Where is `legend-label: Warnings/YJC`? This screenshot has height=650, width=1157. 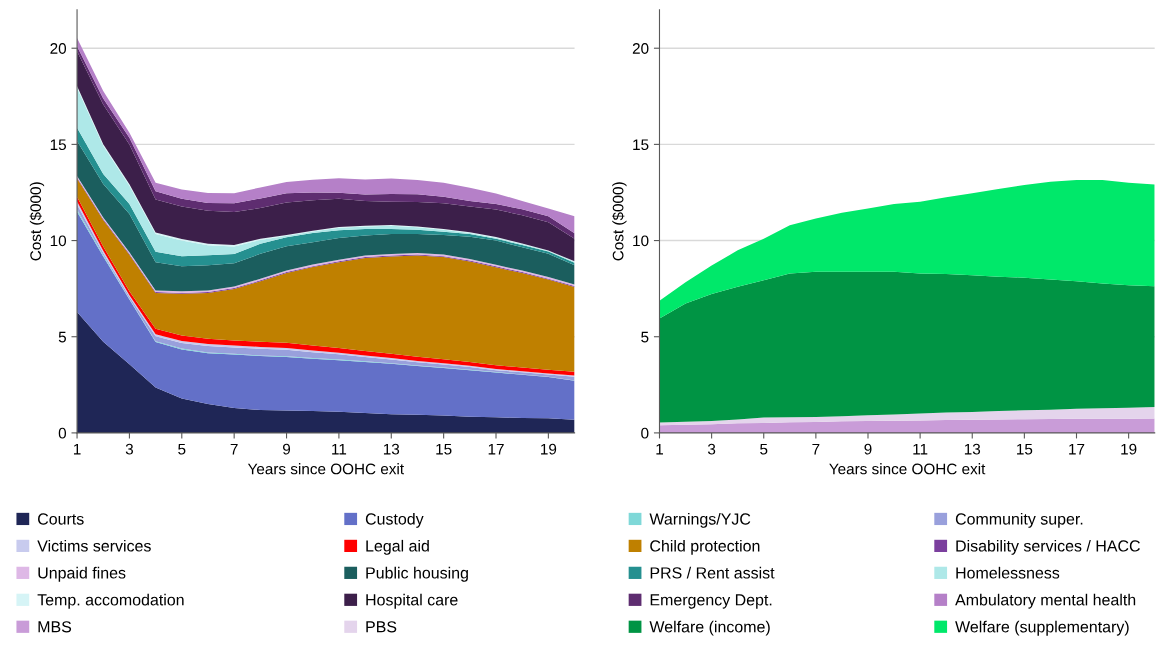 legend-label: Warnings/YJC is located at coordinates (700, 520).